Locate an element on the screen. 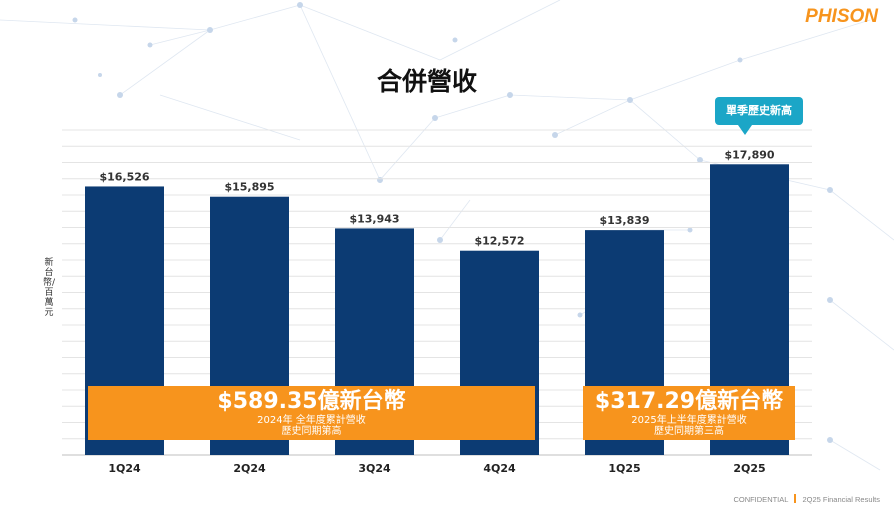 The image size is (894, 512). value-label-2q25: $17,890 is located at coordinates (749, 154).